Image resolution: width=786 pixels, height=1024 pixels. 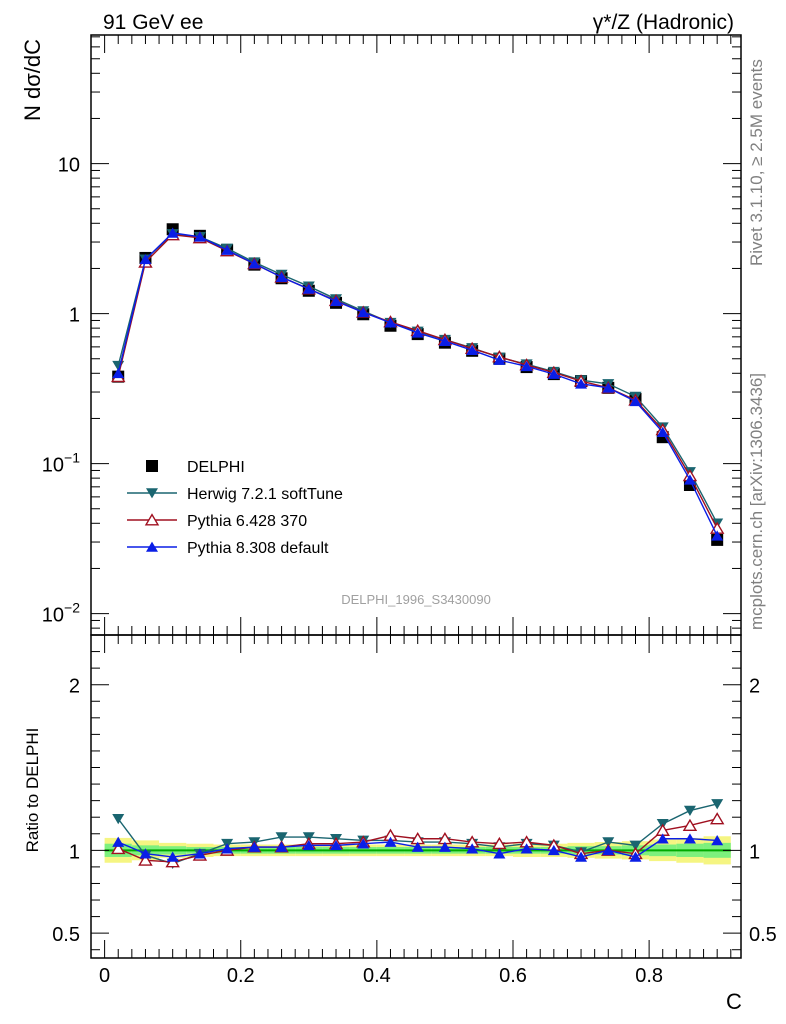 I want to click on legend-item-herwig: Herwig 7.2.1 softTune, so click(x=235, y=494).